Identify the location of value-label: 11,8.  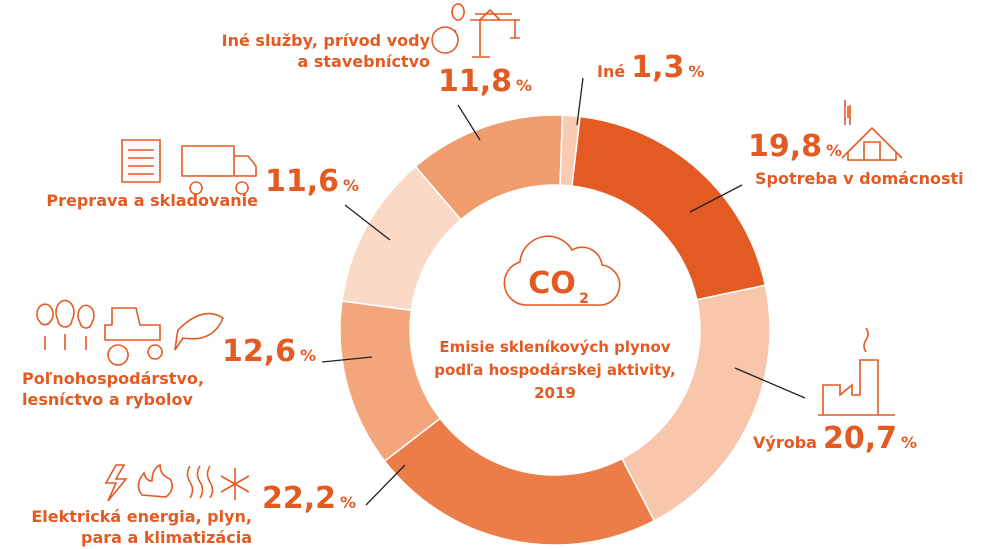
(475, 81).